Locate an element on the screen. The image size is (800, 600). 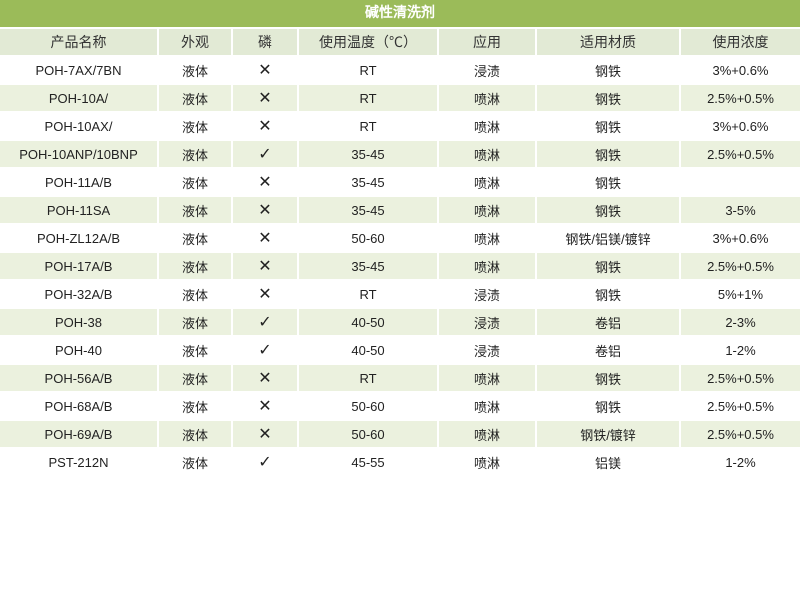
cell-concentration: 5%+1% is located at coordinates (739, 294).